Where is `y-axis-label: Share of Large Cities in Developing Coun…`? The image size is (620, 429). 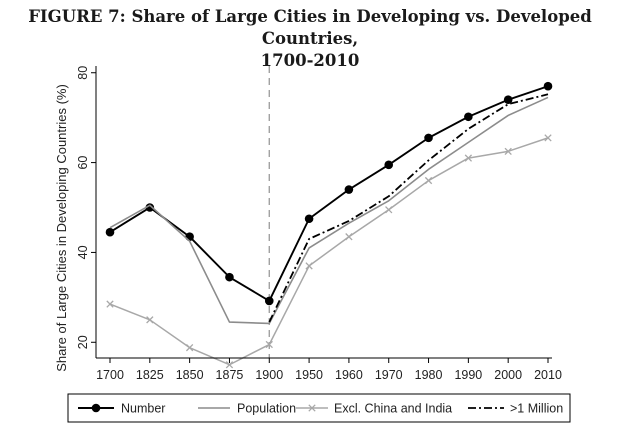
y-axis-label: Share of Large Cities in Developing Coun… is located at coordinates (61, 228).